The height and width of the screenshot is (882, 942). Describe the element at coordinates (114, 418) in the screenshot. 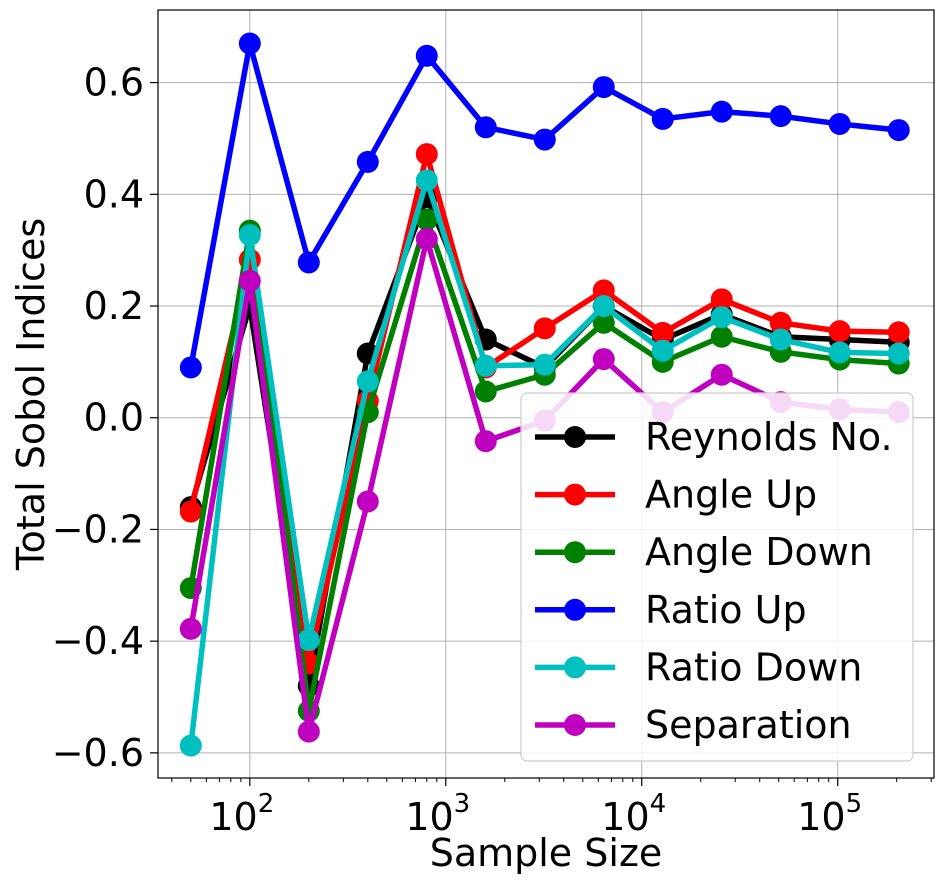

I see `y-tick-label: 0.0` at that location.